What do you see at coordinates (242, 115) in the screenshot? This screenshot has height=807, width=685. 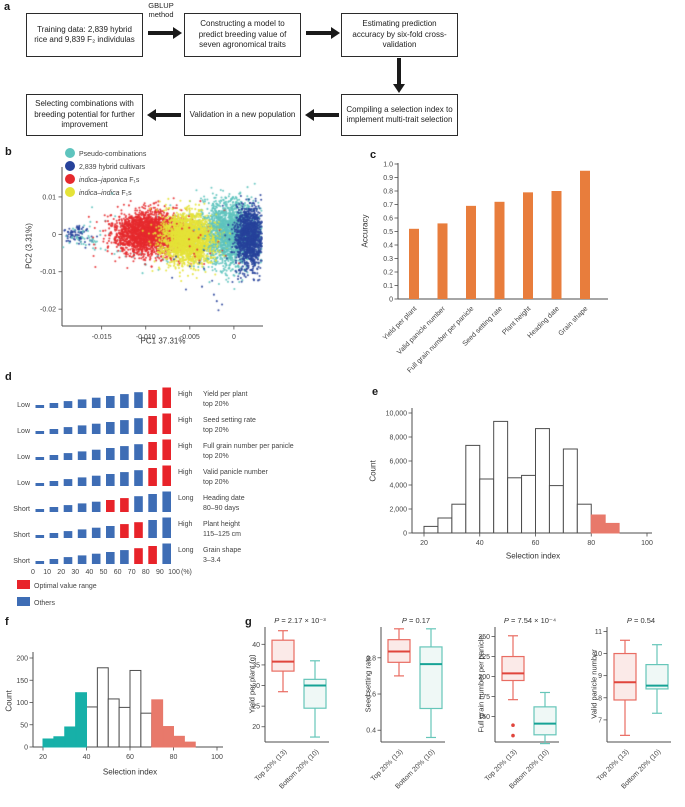 I see `flow-step-validation: Validation in a new population` at bounding box center [242, 115].